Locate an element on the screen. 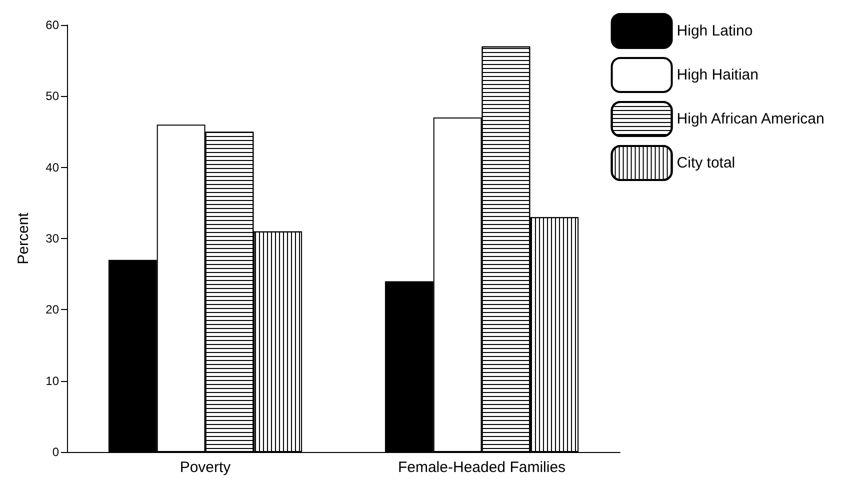 Image resolution: width=843 pixels, height=492 pixels. y-tick-label: 40 is located at coordinates (53, 167).